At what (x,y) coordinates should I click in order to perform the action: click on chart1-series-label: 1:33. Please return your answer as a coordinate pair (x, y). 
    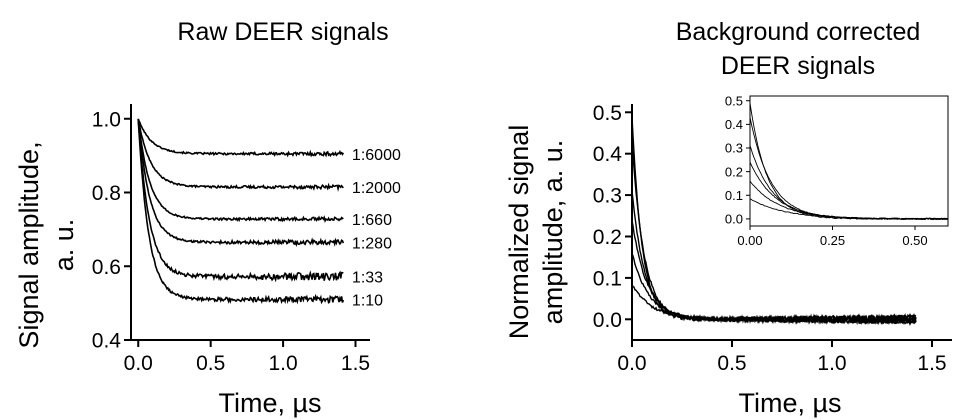
    Looking at the image, I should click on (367, 278).